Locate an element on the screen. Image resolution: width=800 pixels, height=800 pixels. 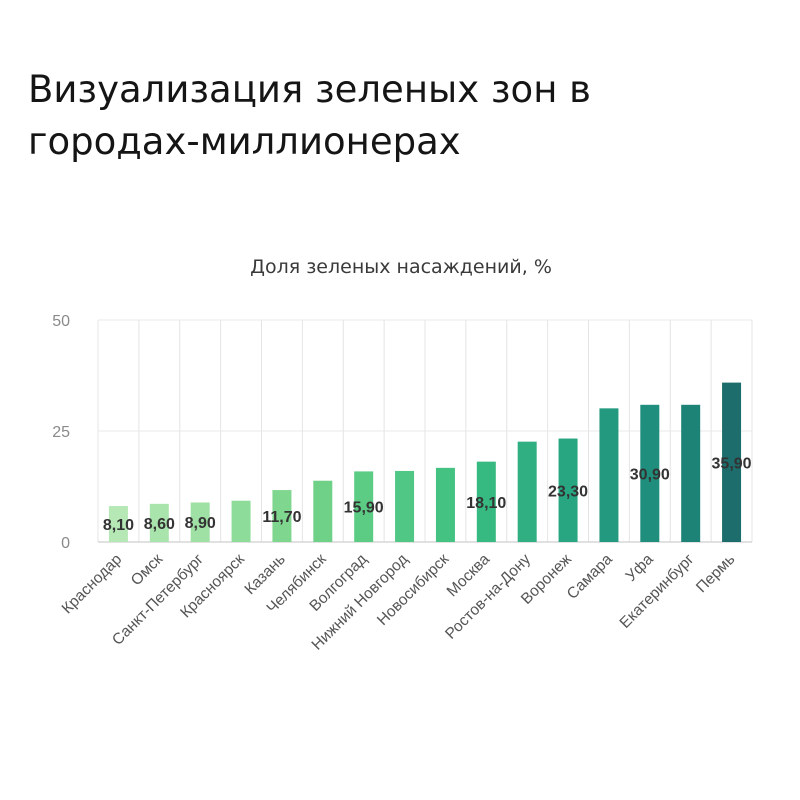
data-label: 15,90 is located at coordinates (364, 508).